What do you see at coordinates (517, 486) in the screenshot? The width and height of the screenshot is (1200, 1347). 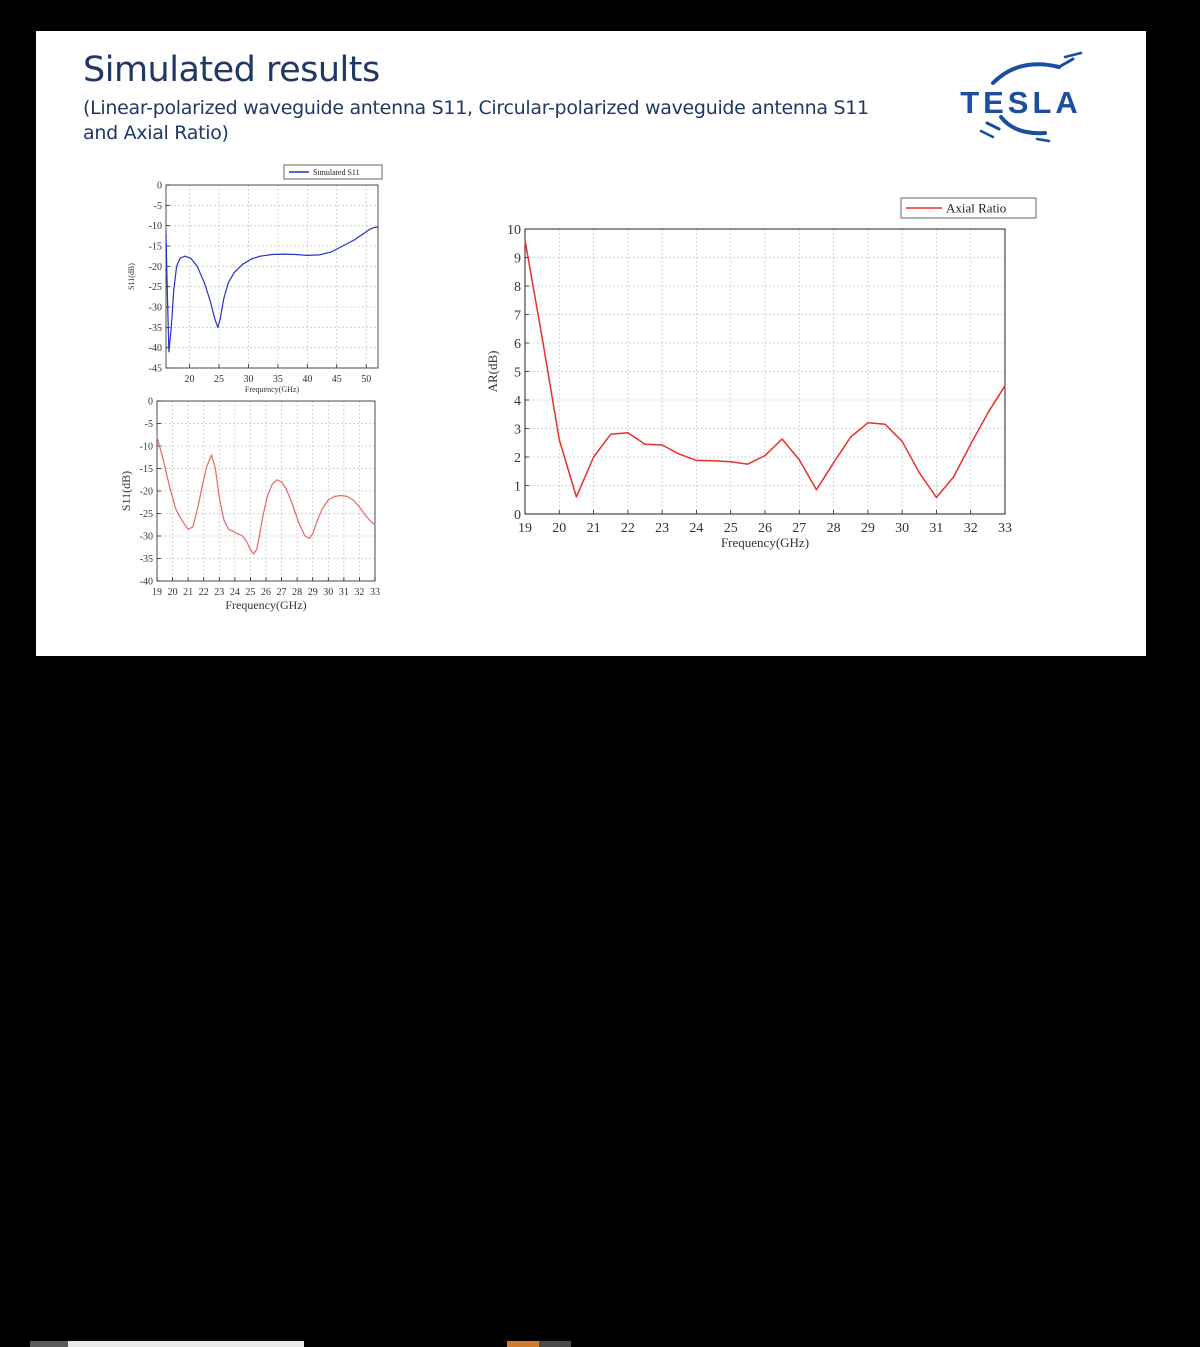 I see `y-tick-label: 1` at bounding box center [517, 486].